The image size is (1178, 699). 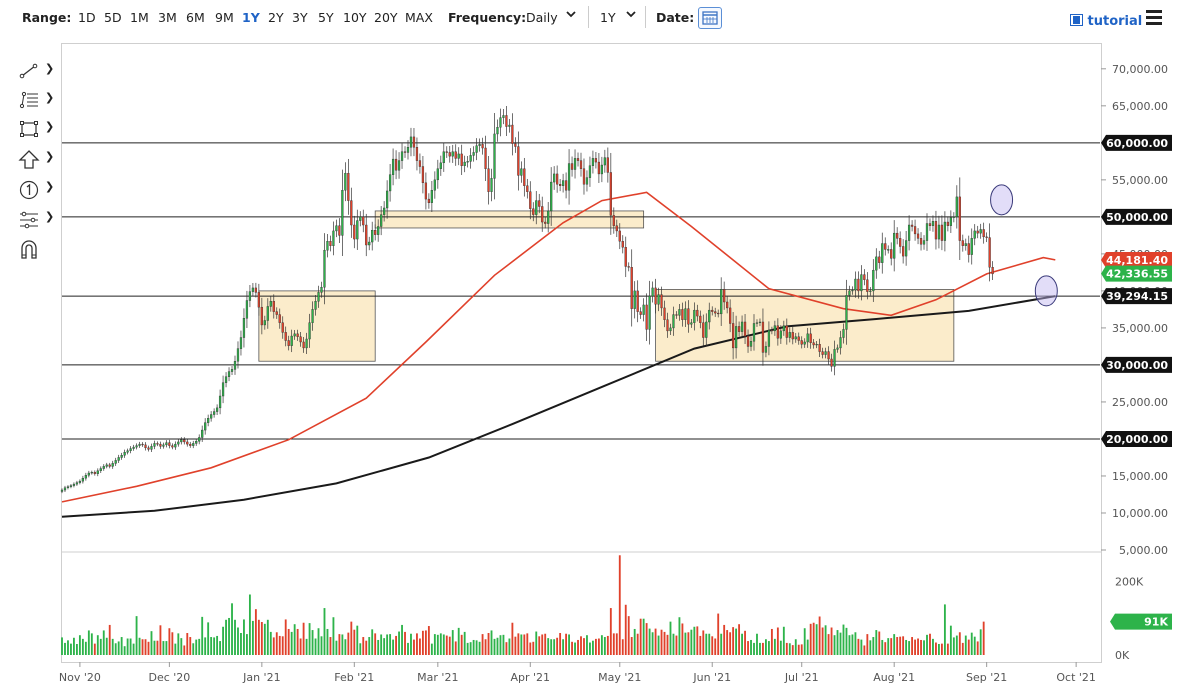 I want to click on range-button-9m: 9M, so click(x=224, y=17).